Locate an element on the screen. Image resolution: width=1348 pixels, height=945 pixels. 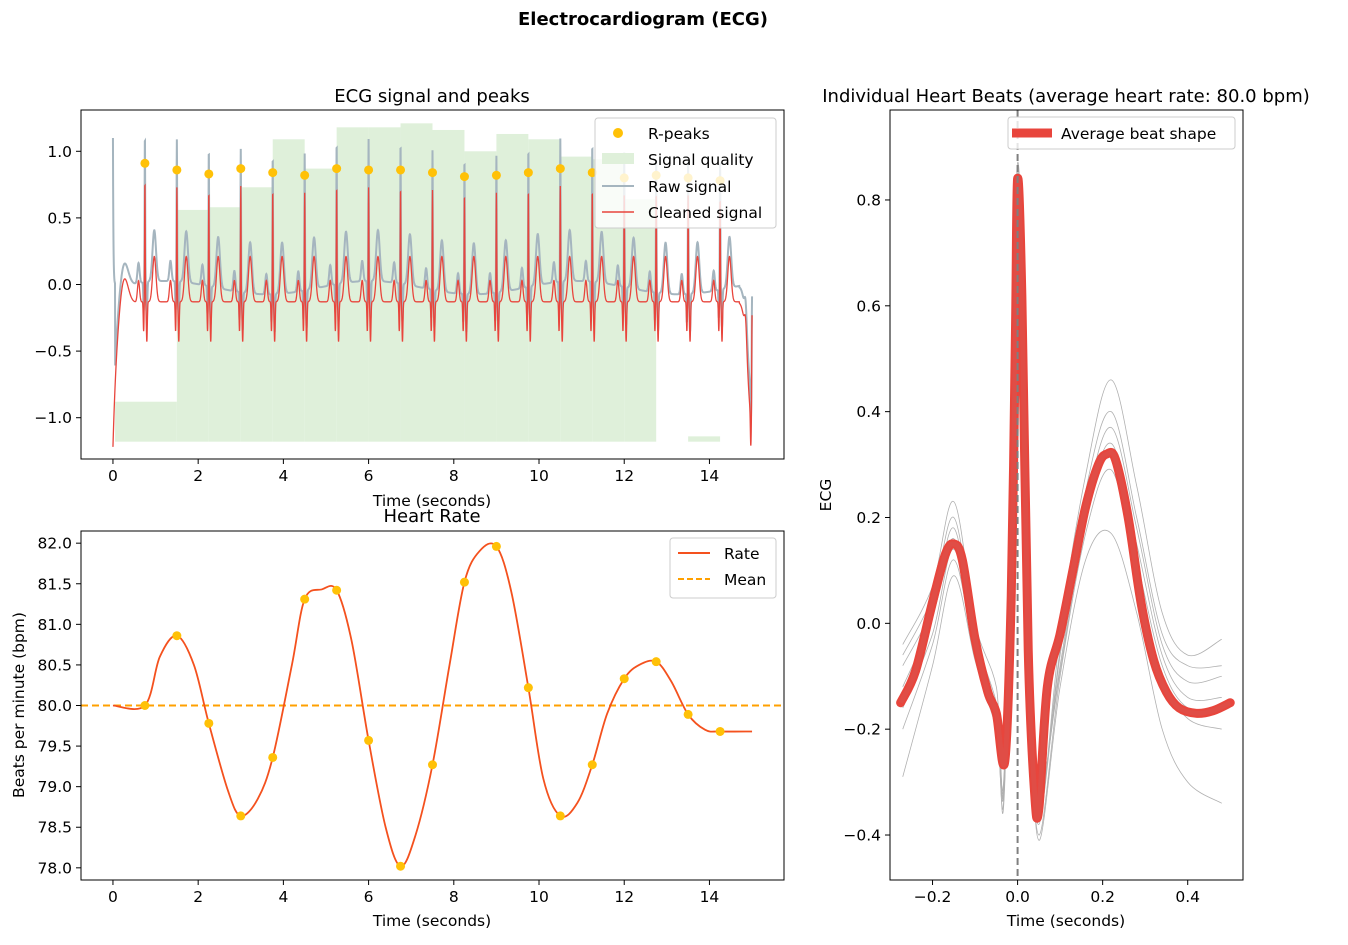
legend-raw-label: Raw signal is located at coordinates (689, 187).